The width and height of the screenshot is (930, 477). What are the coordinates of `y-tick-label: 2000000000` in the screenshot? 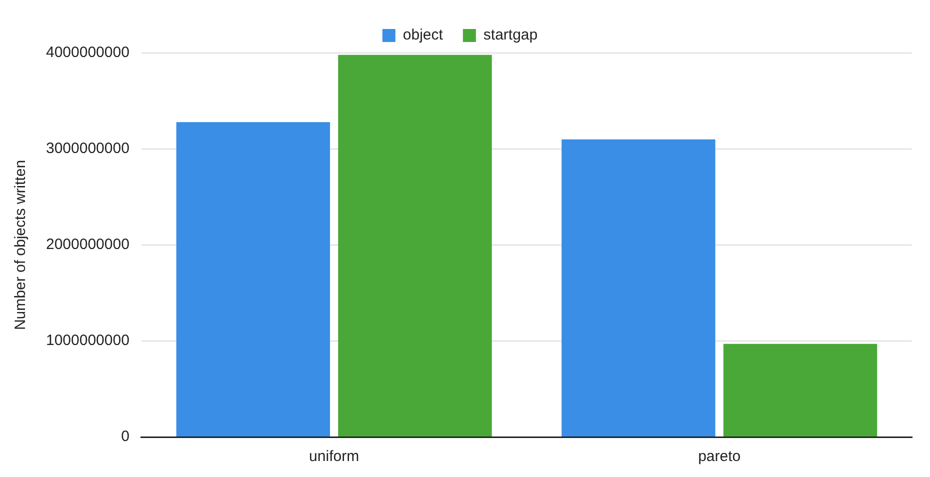 It's located at (88, 245).